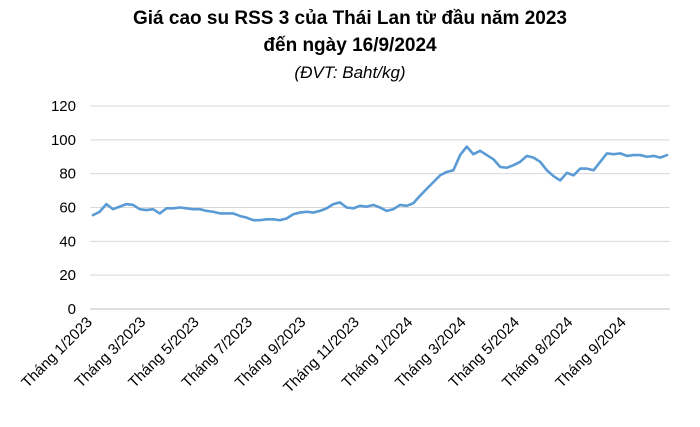  What do you see at coordinates (380, 183) in the screenshot?
I see `series-line` at bounding box center [380, 183].